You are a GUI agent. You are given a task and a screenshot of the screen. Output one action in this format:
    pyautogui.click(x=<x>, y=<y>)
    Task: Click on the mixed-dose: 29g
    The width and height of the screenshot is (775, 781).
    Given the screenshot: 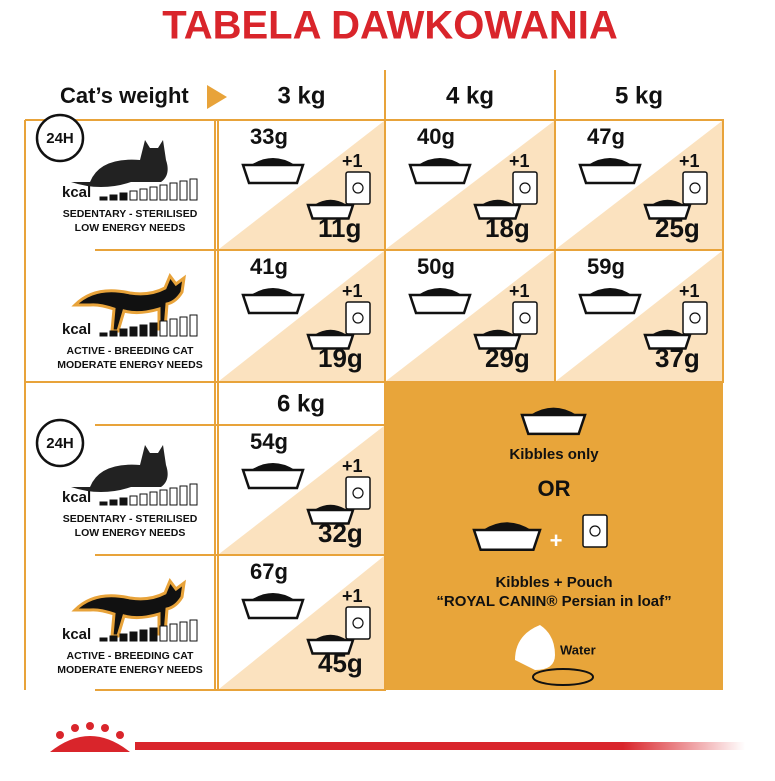 What is the action you would take?
    pyautogui.click(x=507, y=358)
    